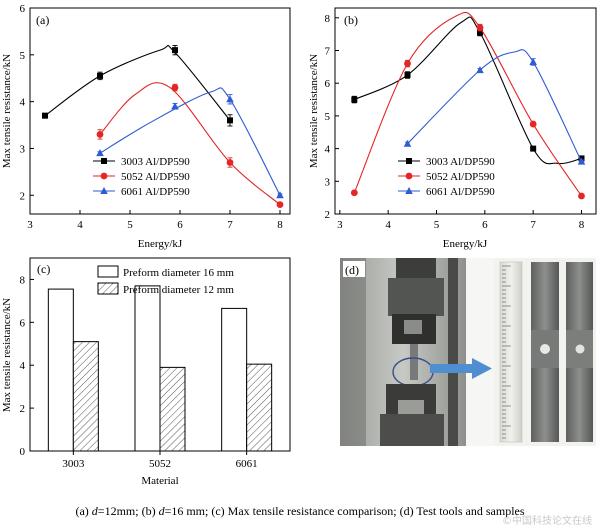 This screenshot has width=600, height=529. Describe the element at coordinates (94, 511) in the screenshot. I see `caption-d-symbol-a: d` at that location.